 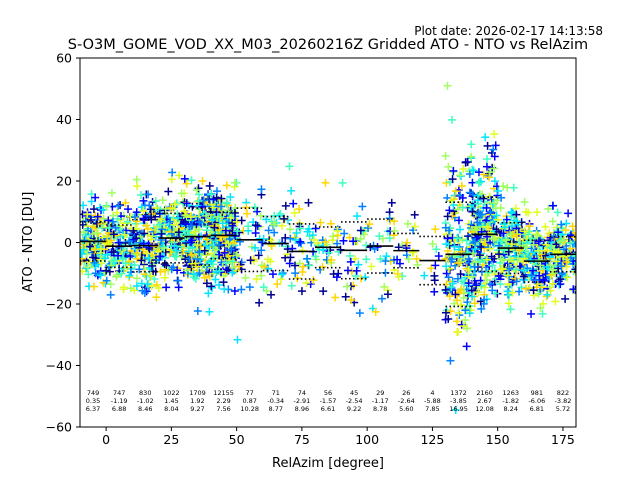 What do you see at coordinates (93, 401) in the screenshot?
I see `bin-mean-label: 0.35` at bounding box center [93, 401].